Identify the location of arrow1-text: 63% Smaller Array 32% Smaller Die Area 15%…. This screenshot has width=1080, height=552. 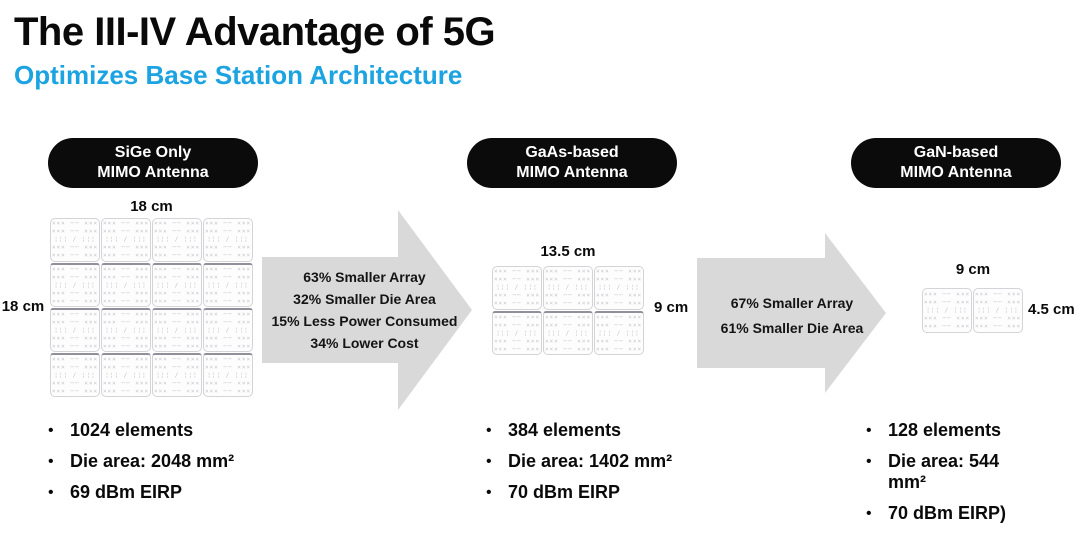
(364, 310).